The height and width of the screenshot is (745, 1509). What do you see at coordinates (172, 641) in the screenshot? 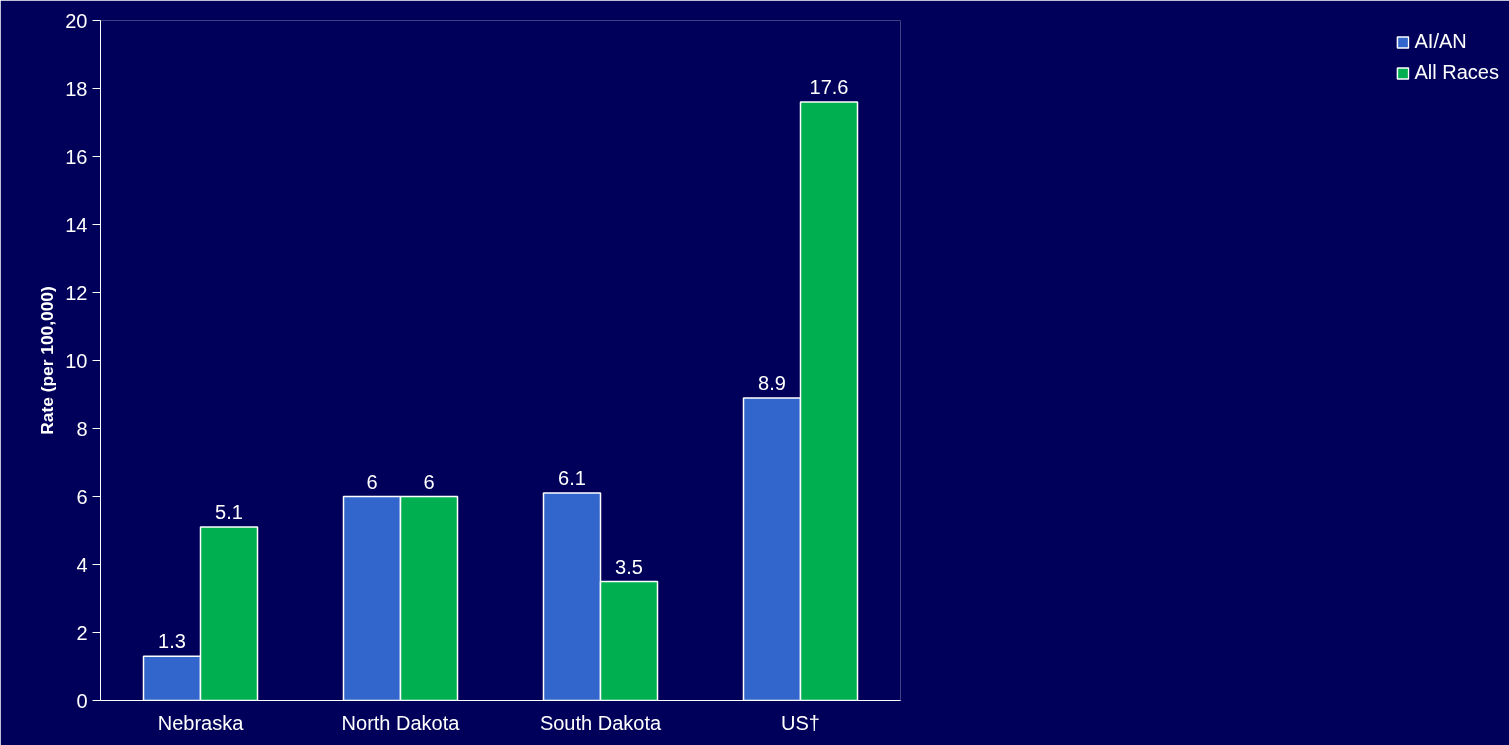
I see `data-label: 1.3` at bounding box center [172, 641].